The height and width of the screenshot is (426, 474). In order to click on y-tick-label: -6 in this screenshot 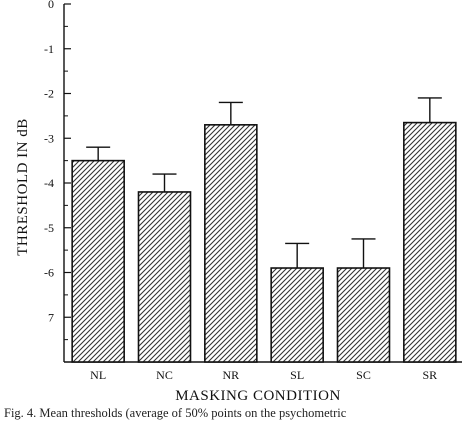, I will do `click(49, 273)`.